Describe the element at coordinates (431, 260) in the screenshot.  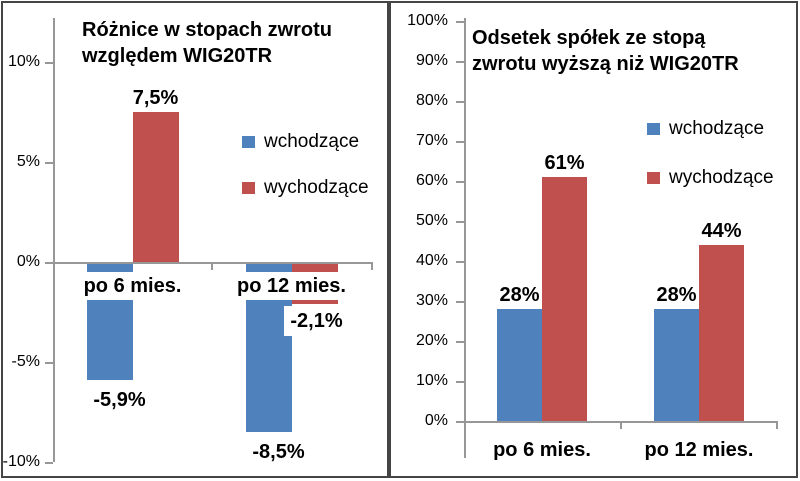
I see `y-tick-label: 40%` at that location.